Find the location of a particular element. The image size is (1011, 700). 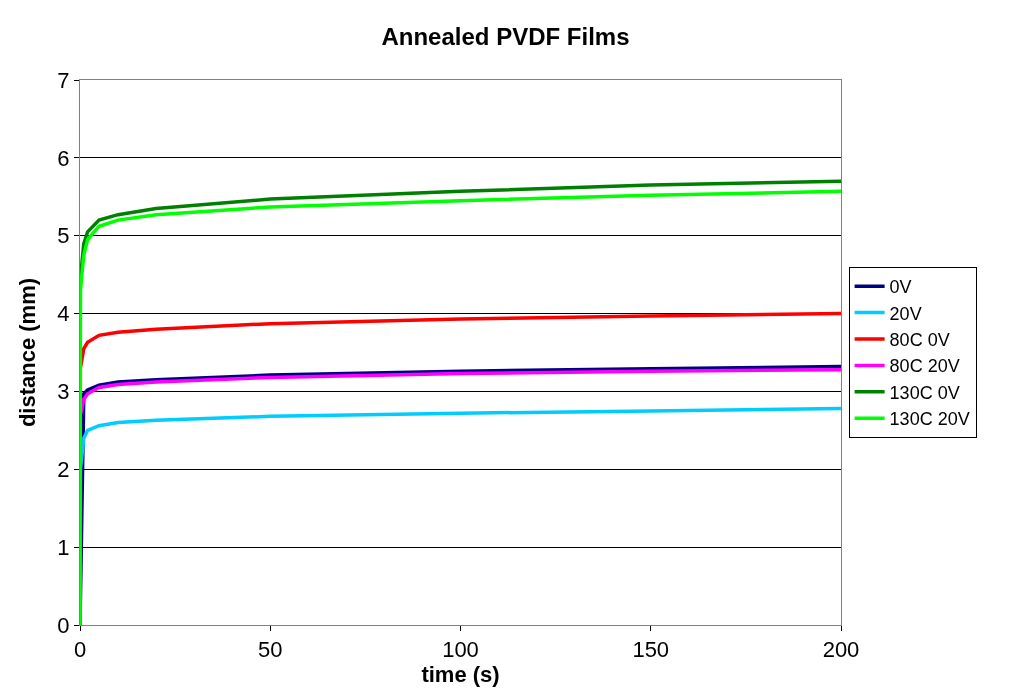

x-tick-label: 200 is located at coordinates (841, 650).